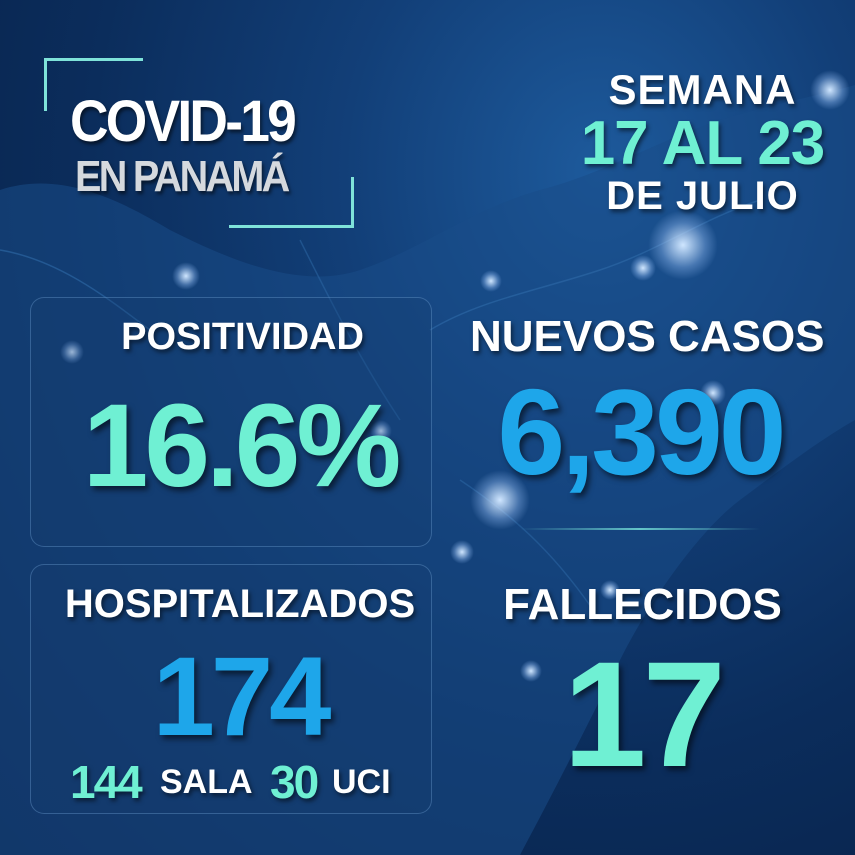 The height and width of the screenshot is (855, 855). I want to click on frame-corner-bottom-right, so click(291, 202).